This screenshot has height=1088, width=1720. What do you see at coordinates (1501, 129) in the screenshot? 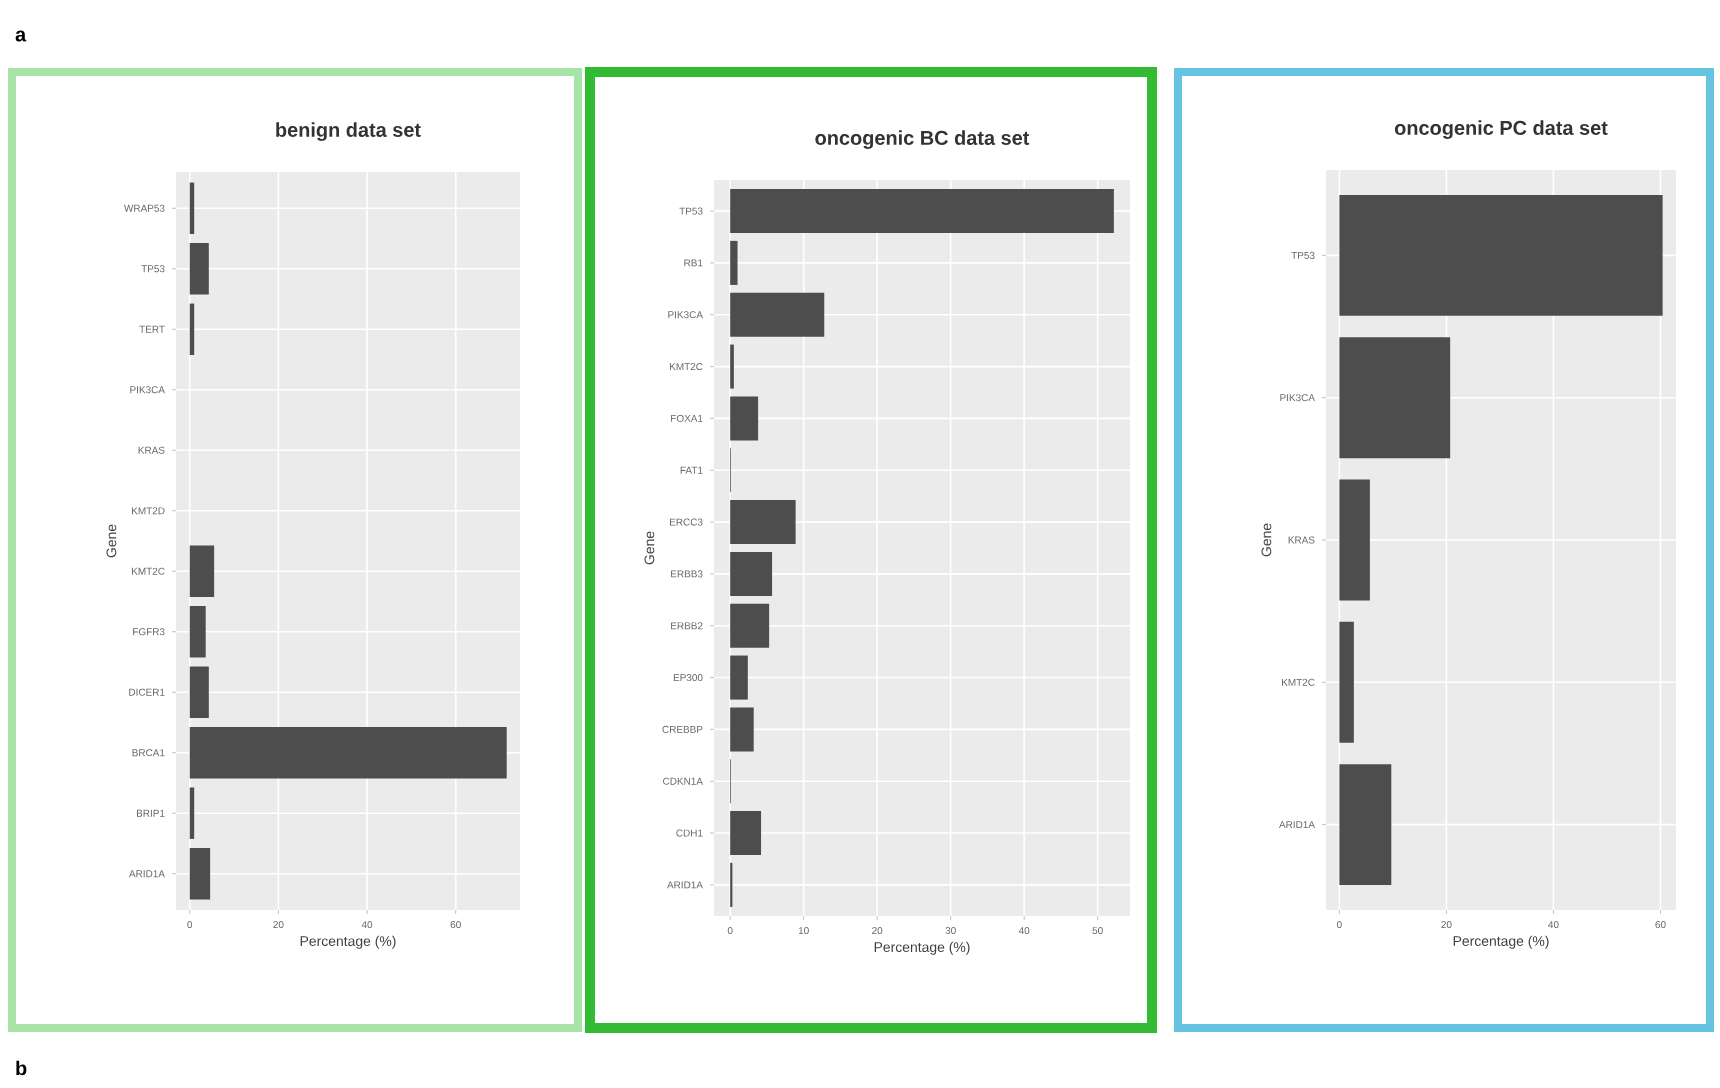
I see `chart-title: oncogenic PC data set` at bounding box center [1501, 129].